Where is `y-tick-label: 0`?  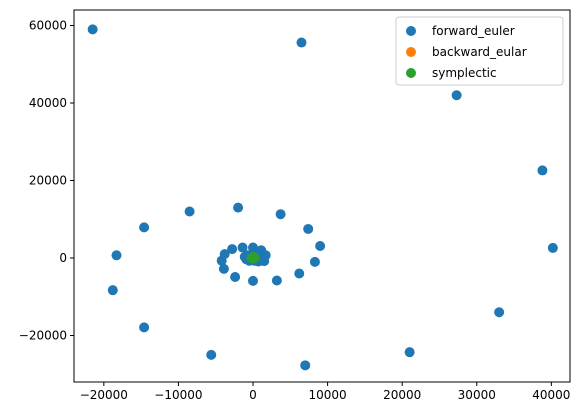 y-tick-label: 0 is located at coordinates (63, 258).